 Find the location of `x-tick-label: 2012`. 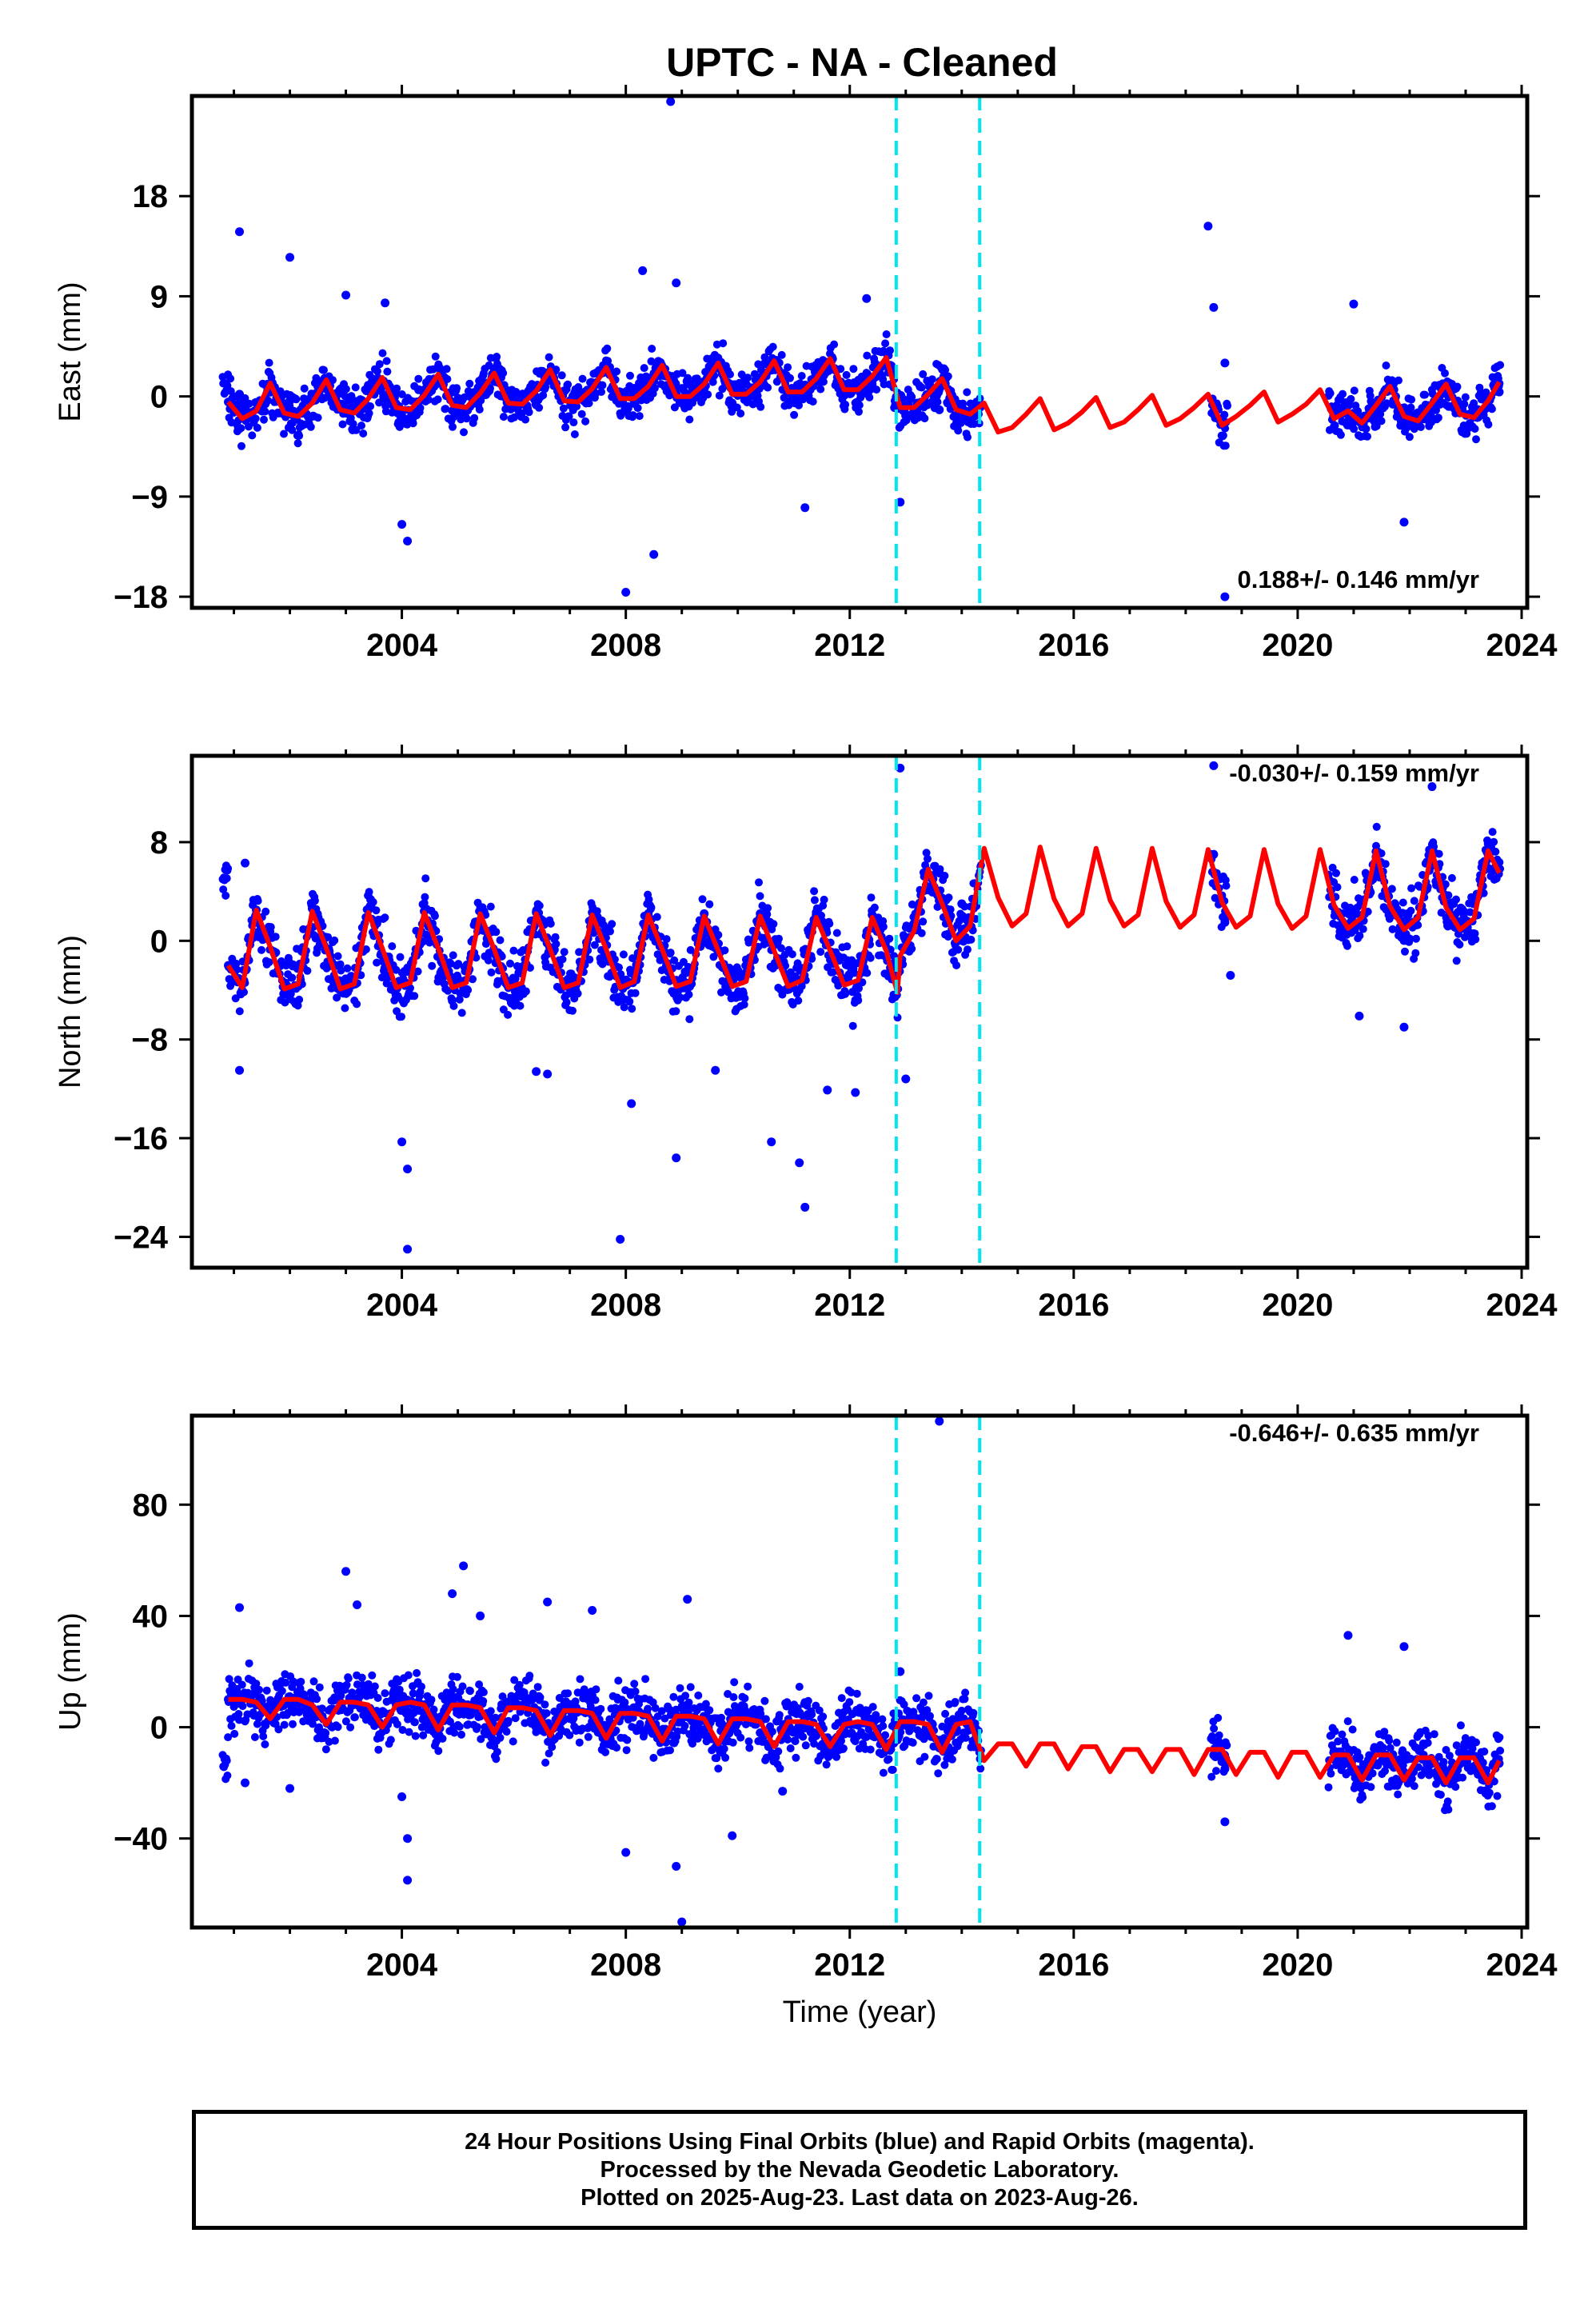

x-tick-label: 2012 is located at coordinates (849, 1305).